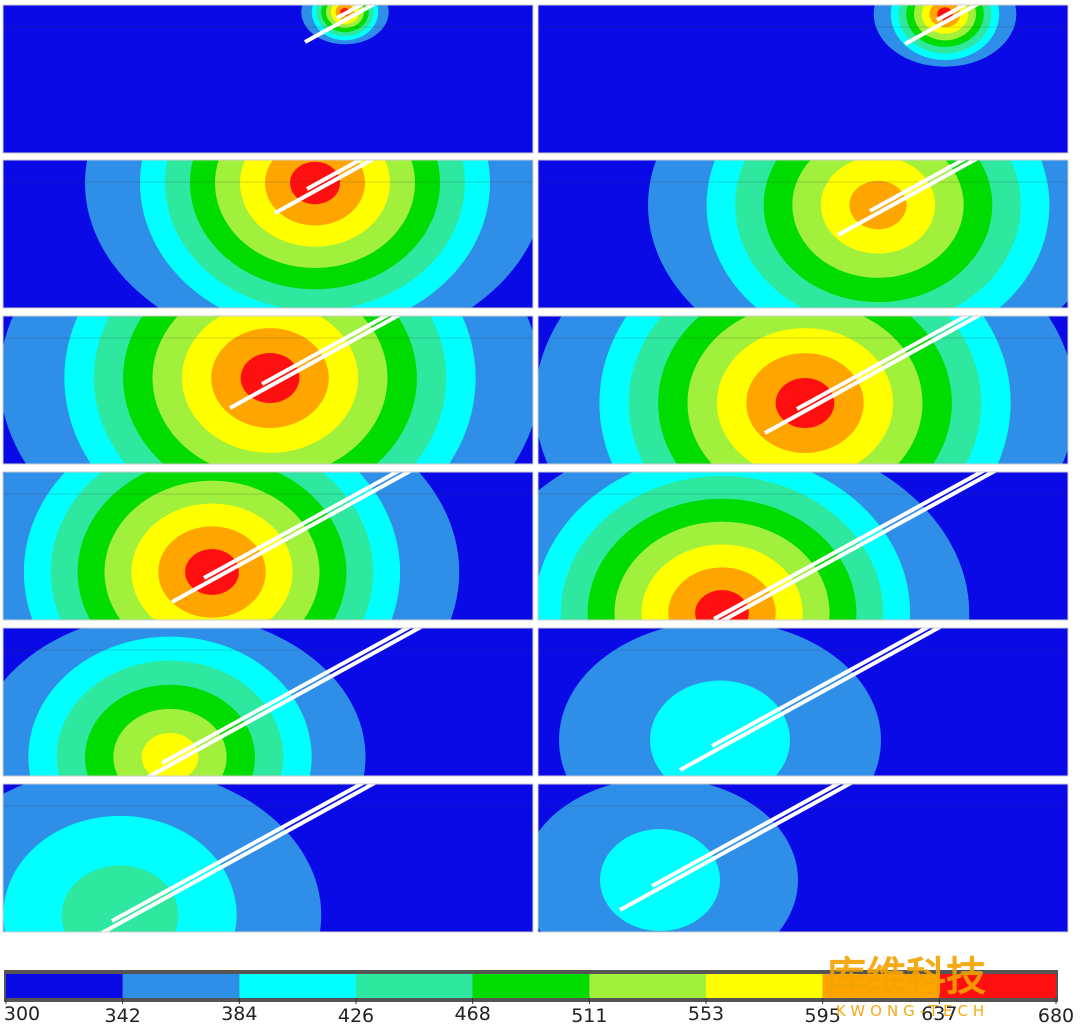 This screenshot has width=1080, height=1028. What do you see at coordinates (706, 1014) in the screenshot?
I see `tick-label: 553` at bounding box center [706, 1014].